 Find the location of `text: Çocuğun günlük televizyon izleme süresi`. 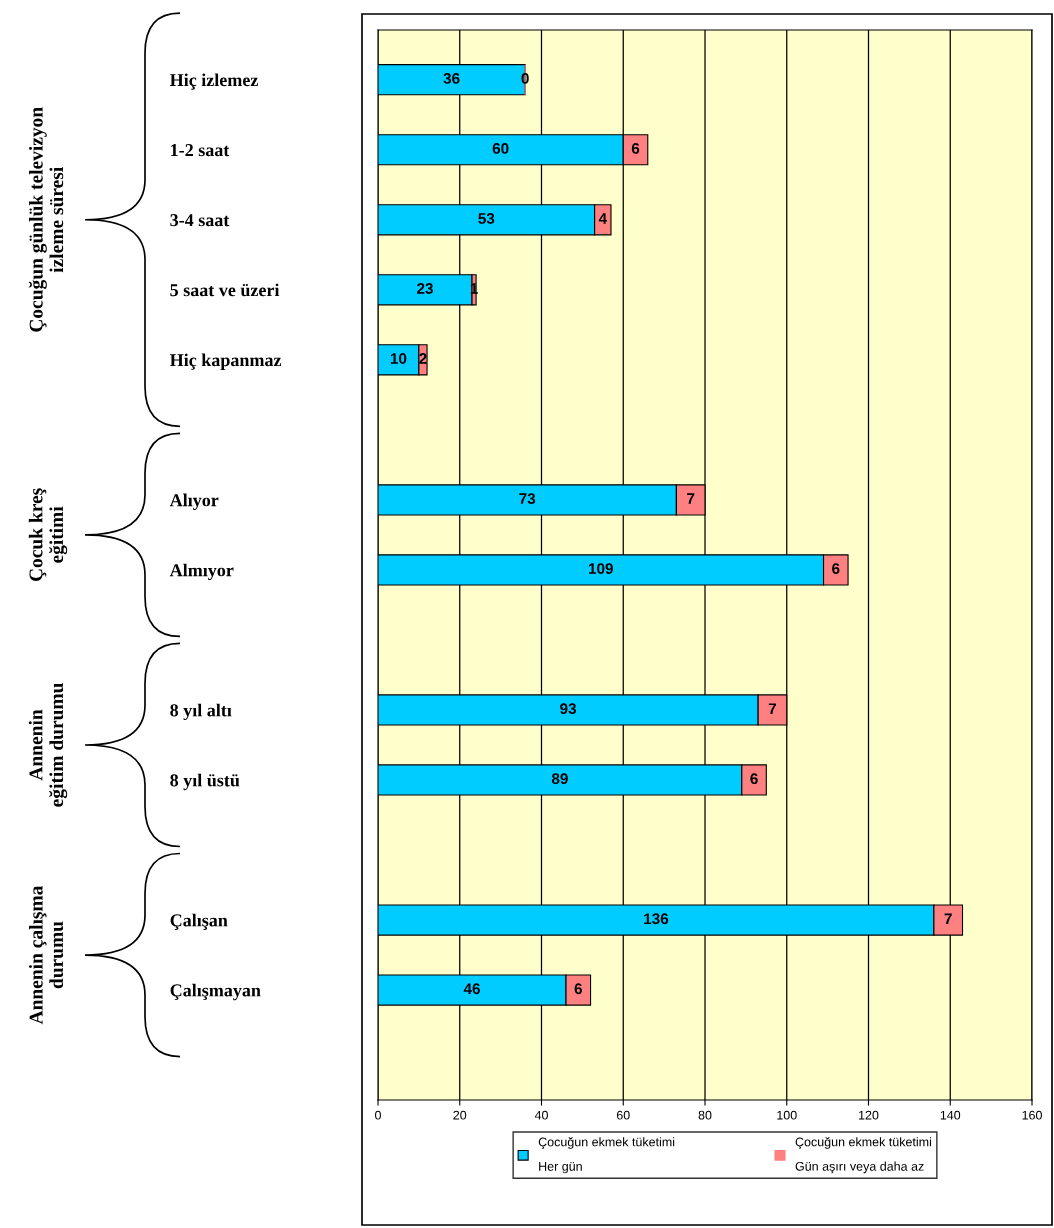

text: Çocuğun günlük televizyon izleme süresi is located at coordinates (46, 219).